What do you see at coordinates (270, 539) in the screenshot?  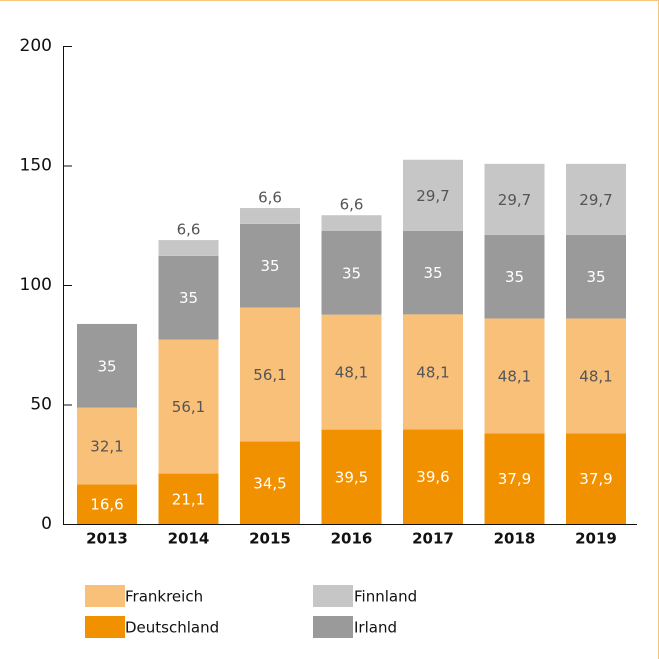 I see `x-tick-label: 2015` at bounding box center [270, 539].